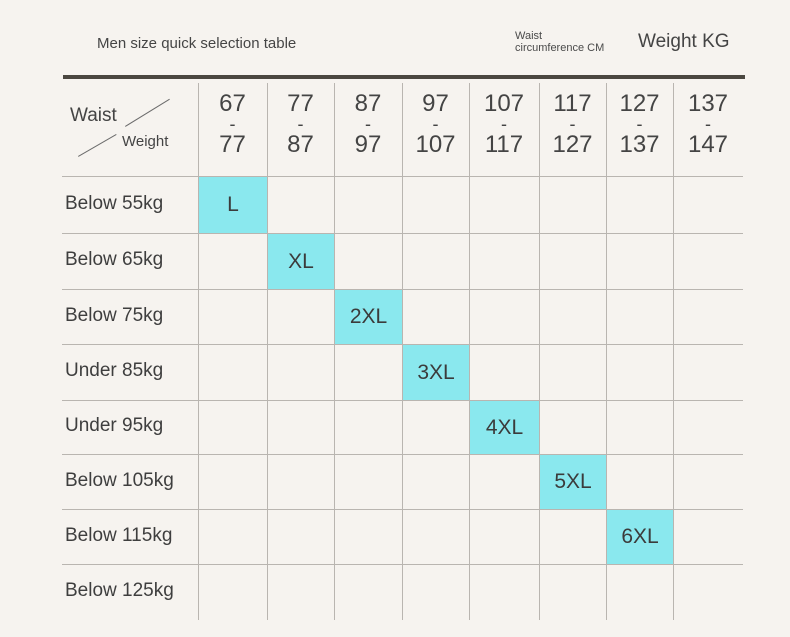 Image resolution: width=790 pixels, height=637 pixels. I want to click on column-header-from: 87, so click(368, 103).